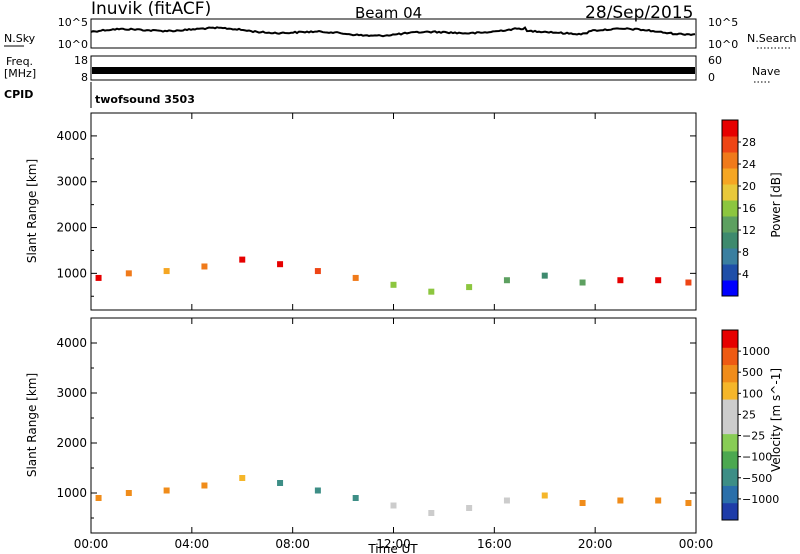 This screenshot has height=554, width=800. Describe the element at coordinates (494, 544) in the screenshot. I see `xtick-label: 16:00` at that location.